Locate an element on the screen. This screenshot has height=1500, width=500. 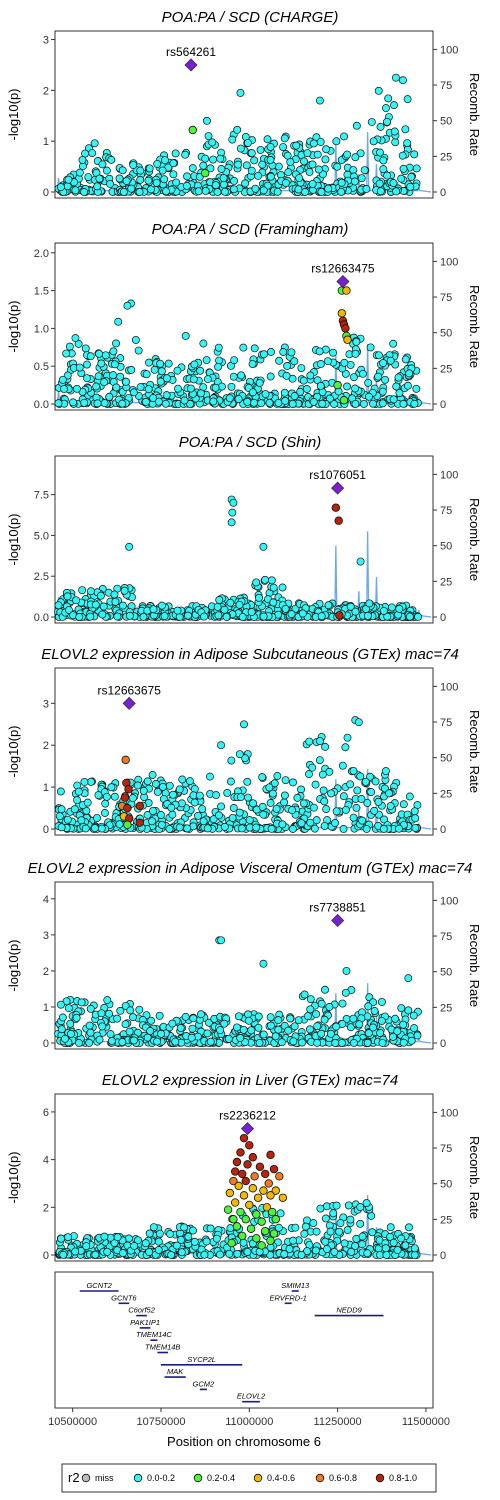
y2-tick-label: 25 is located at coordinates (446, 582).